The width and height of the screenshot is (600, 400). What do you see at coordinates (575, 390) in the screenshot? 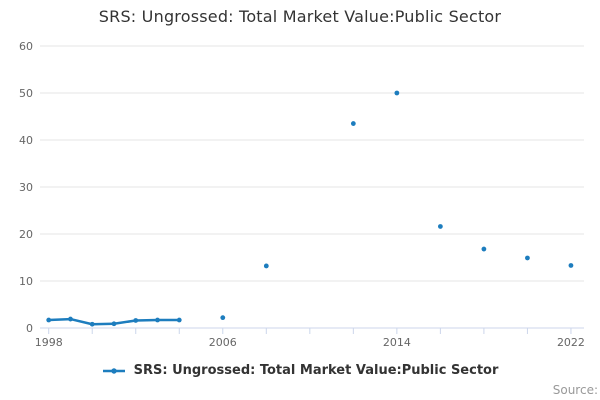
I see `source-label: Source:` at bounding box center [575, 390].